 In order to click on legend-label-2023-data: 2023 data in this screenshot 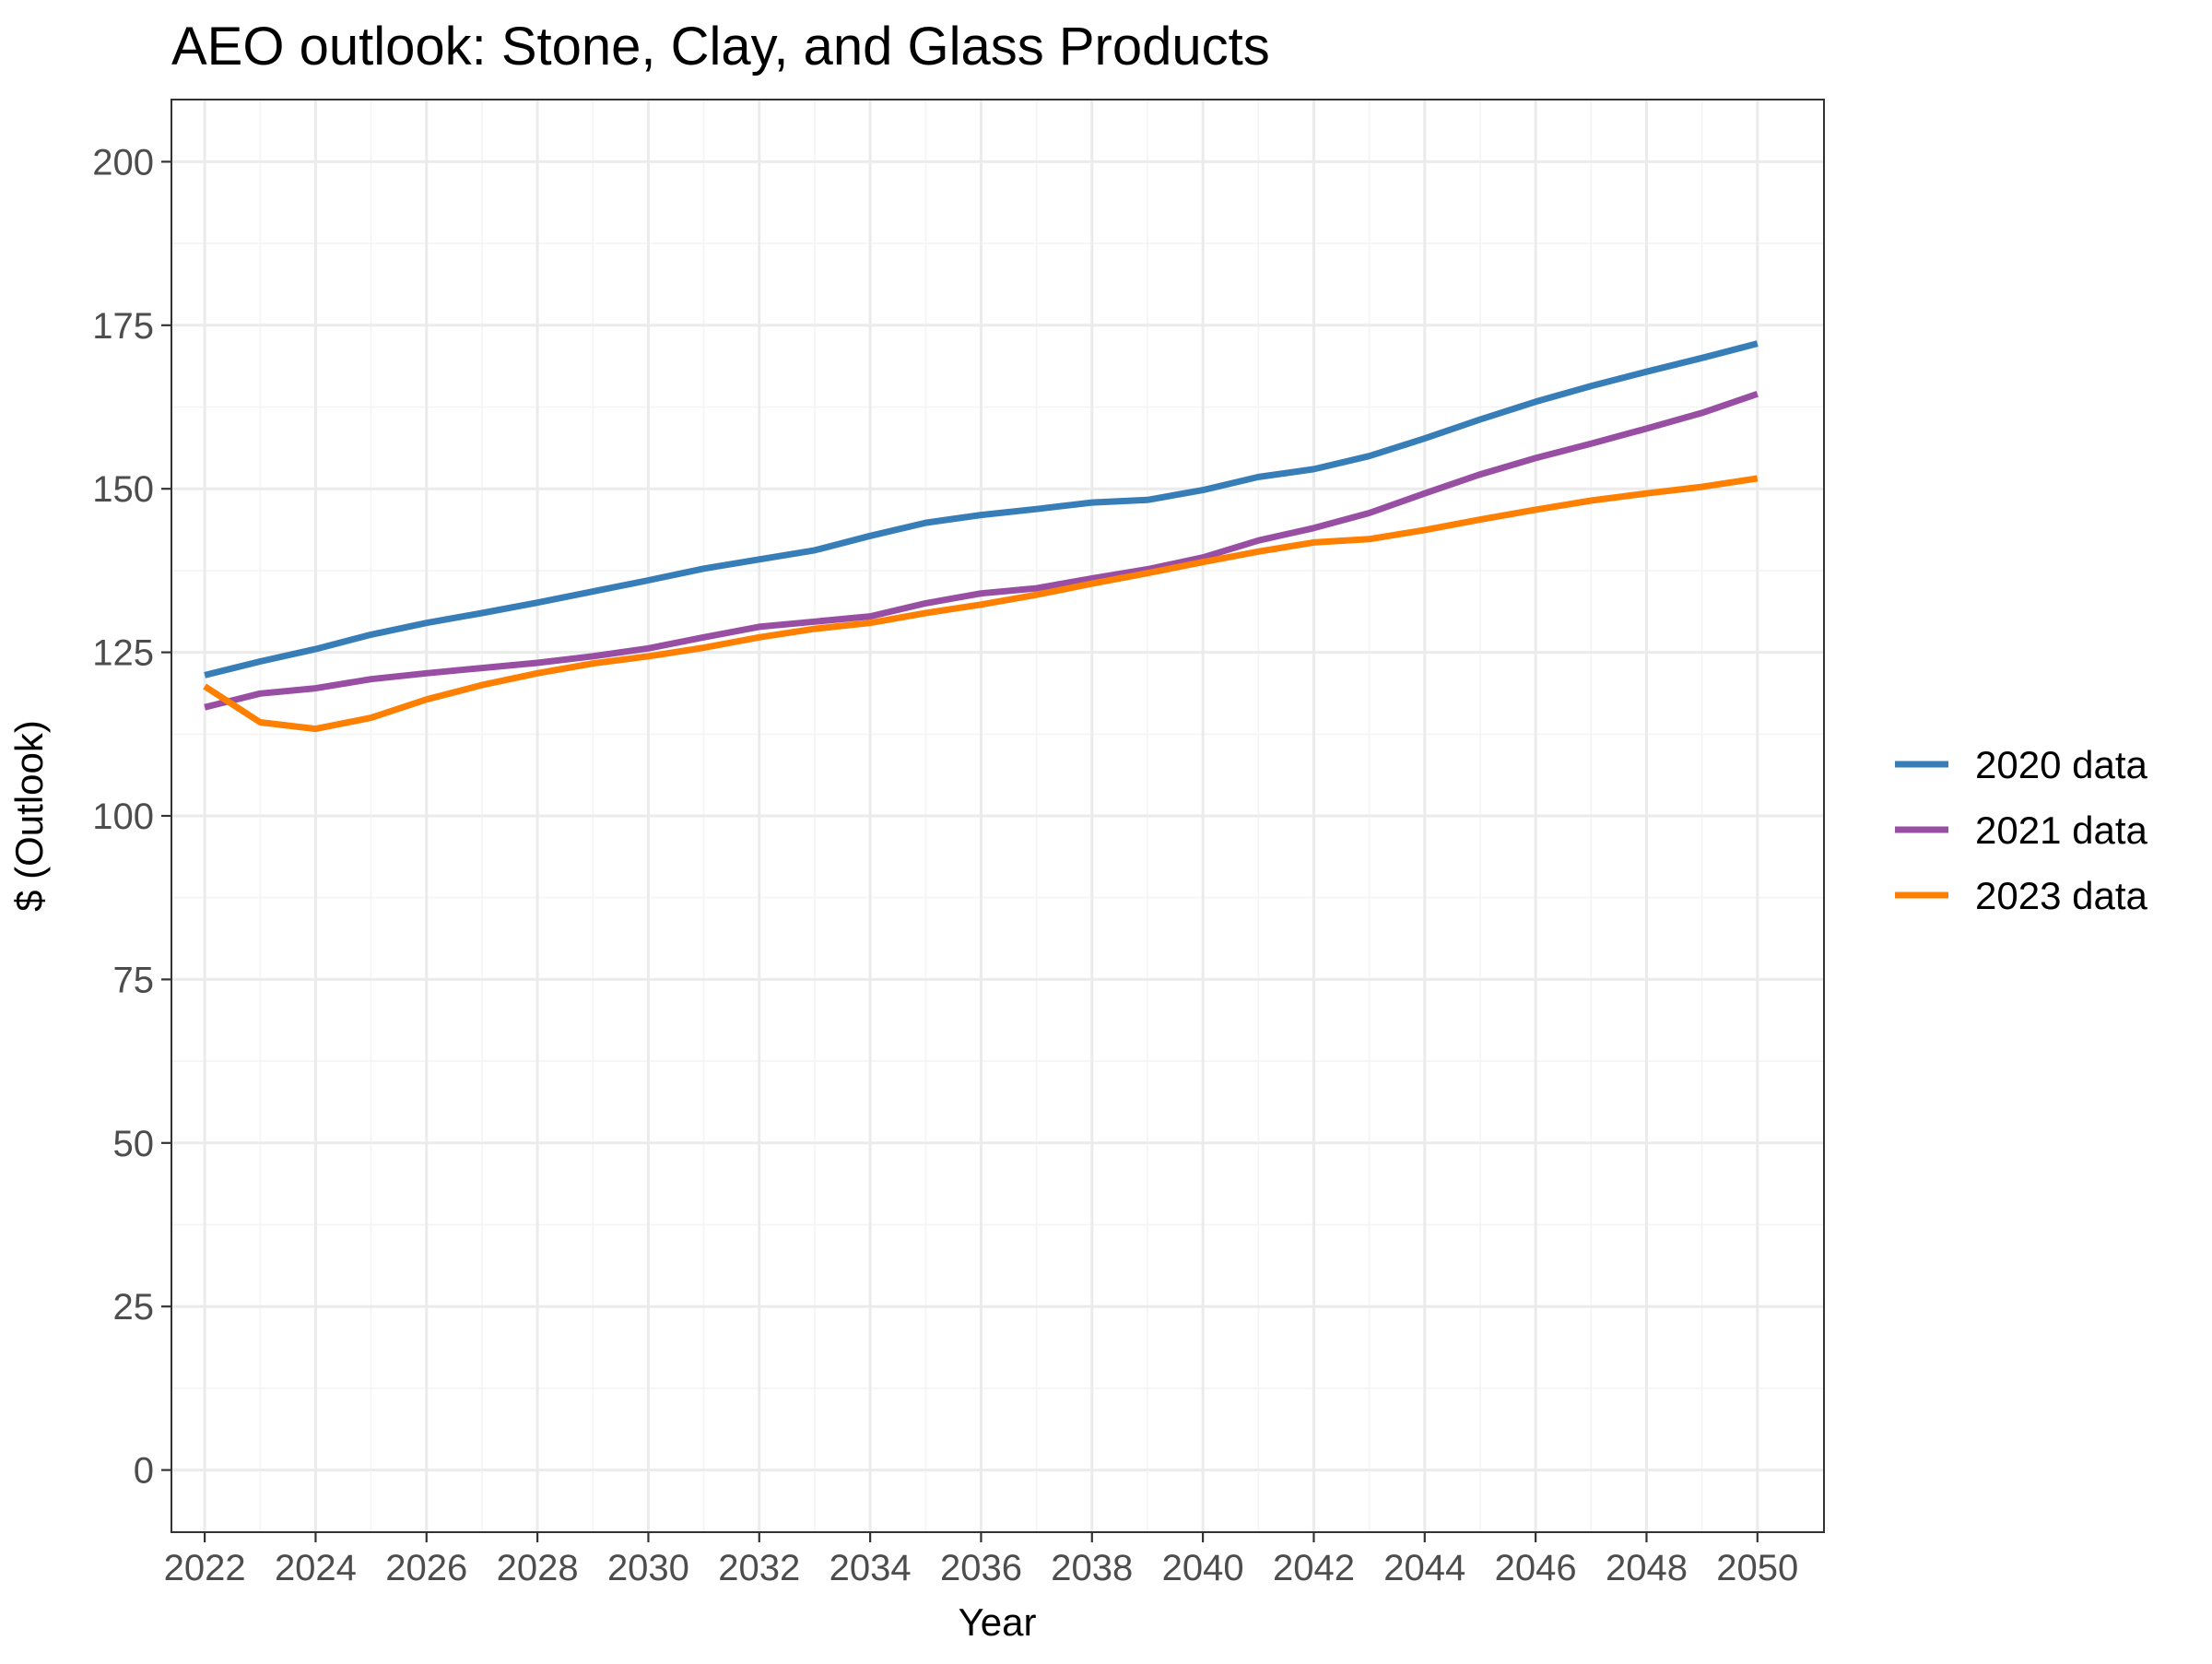, I will do `click(2061, 895)`.